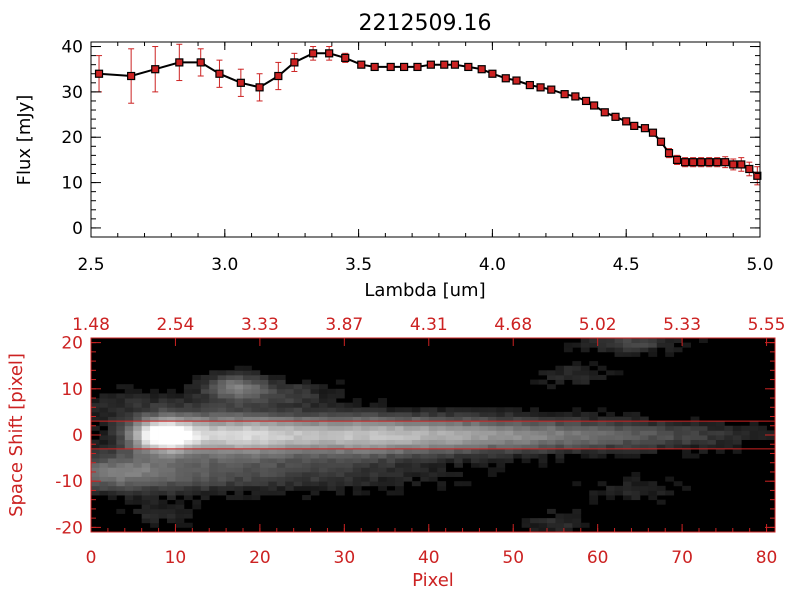 This screenshot has height=600, width=800. I want to click on top-axis-tick-label: 5.55, so click(767, 325).